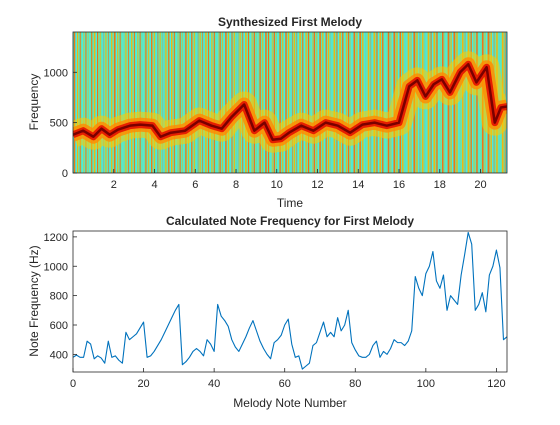  Describe the element at coordinates (56, 73) in the screenshot. I see `spectrogram-y-tick-label: 1000` at that location.